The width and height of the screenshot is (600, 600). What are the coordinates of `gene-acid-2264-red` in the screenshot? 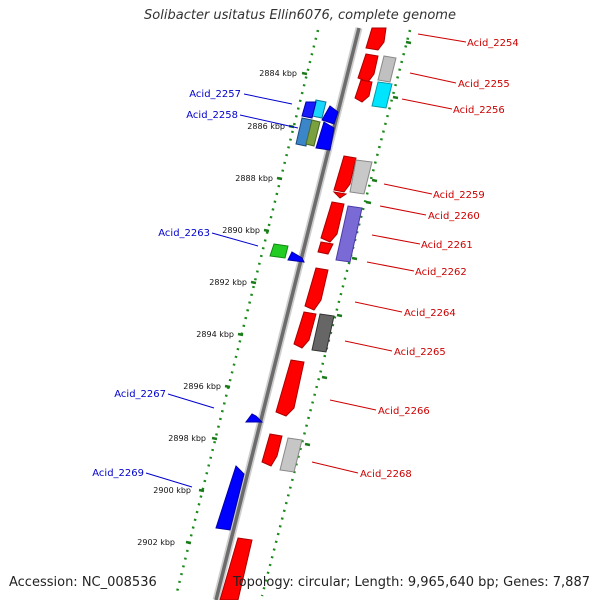 It's located at (316, 289).